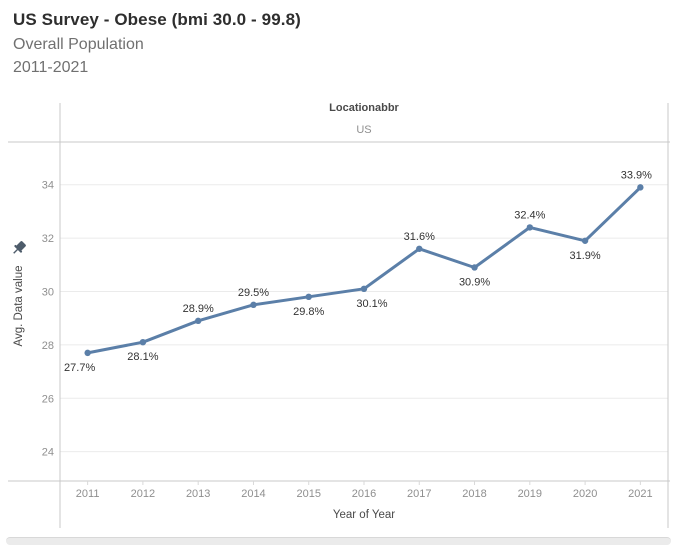 The height and width of the screenshot is (545, 677). I want to click on horizontal-scrollbar, so click(338, 541).